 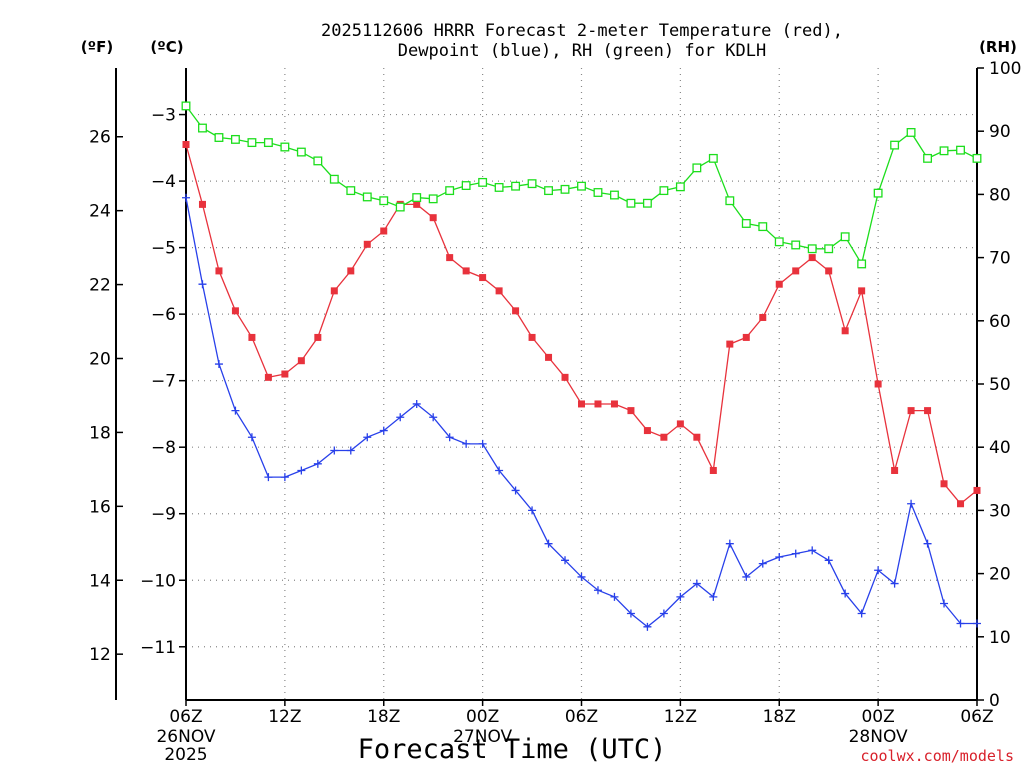 What do you see at coordinates (1000, 385) in the screenshot?
I see `rh-tick-label: 50` at bounding box center [1000, 385].